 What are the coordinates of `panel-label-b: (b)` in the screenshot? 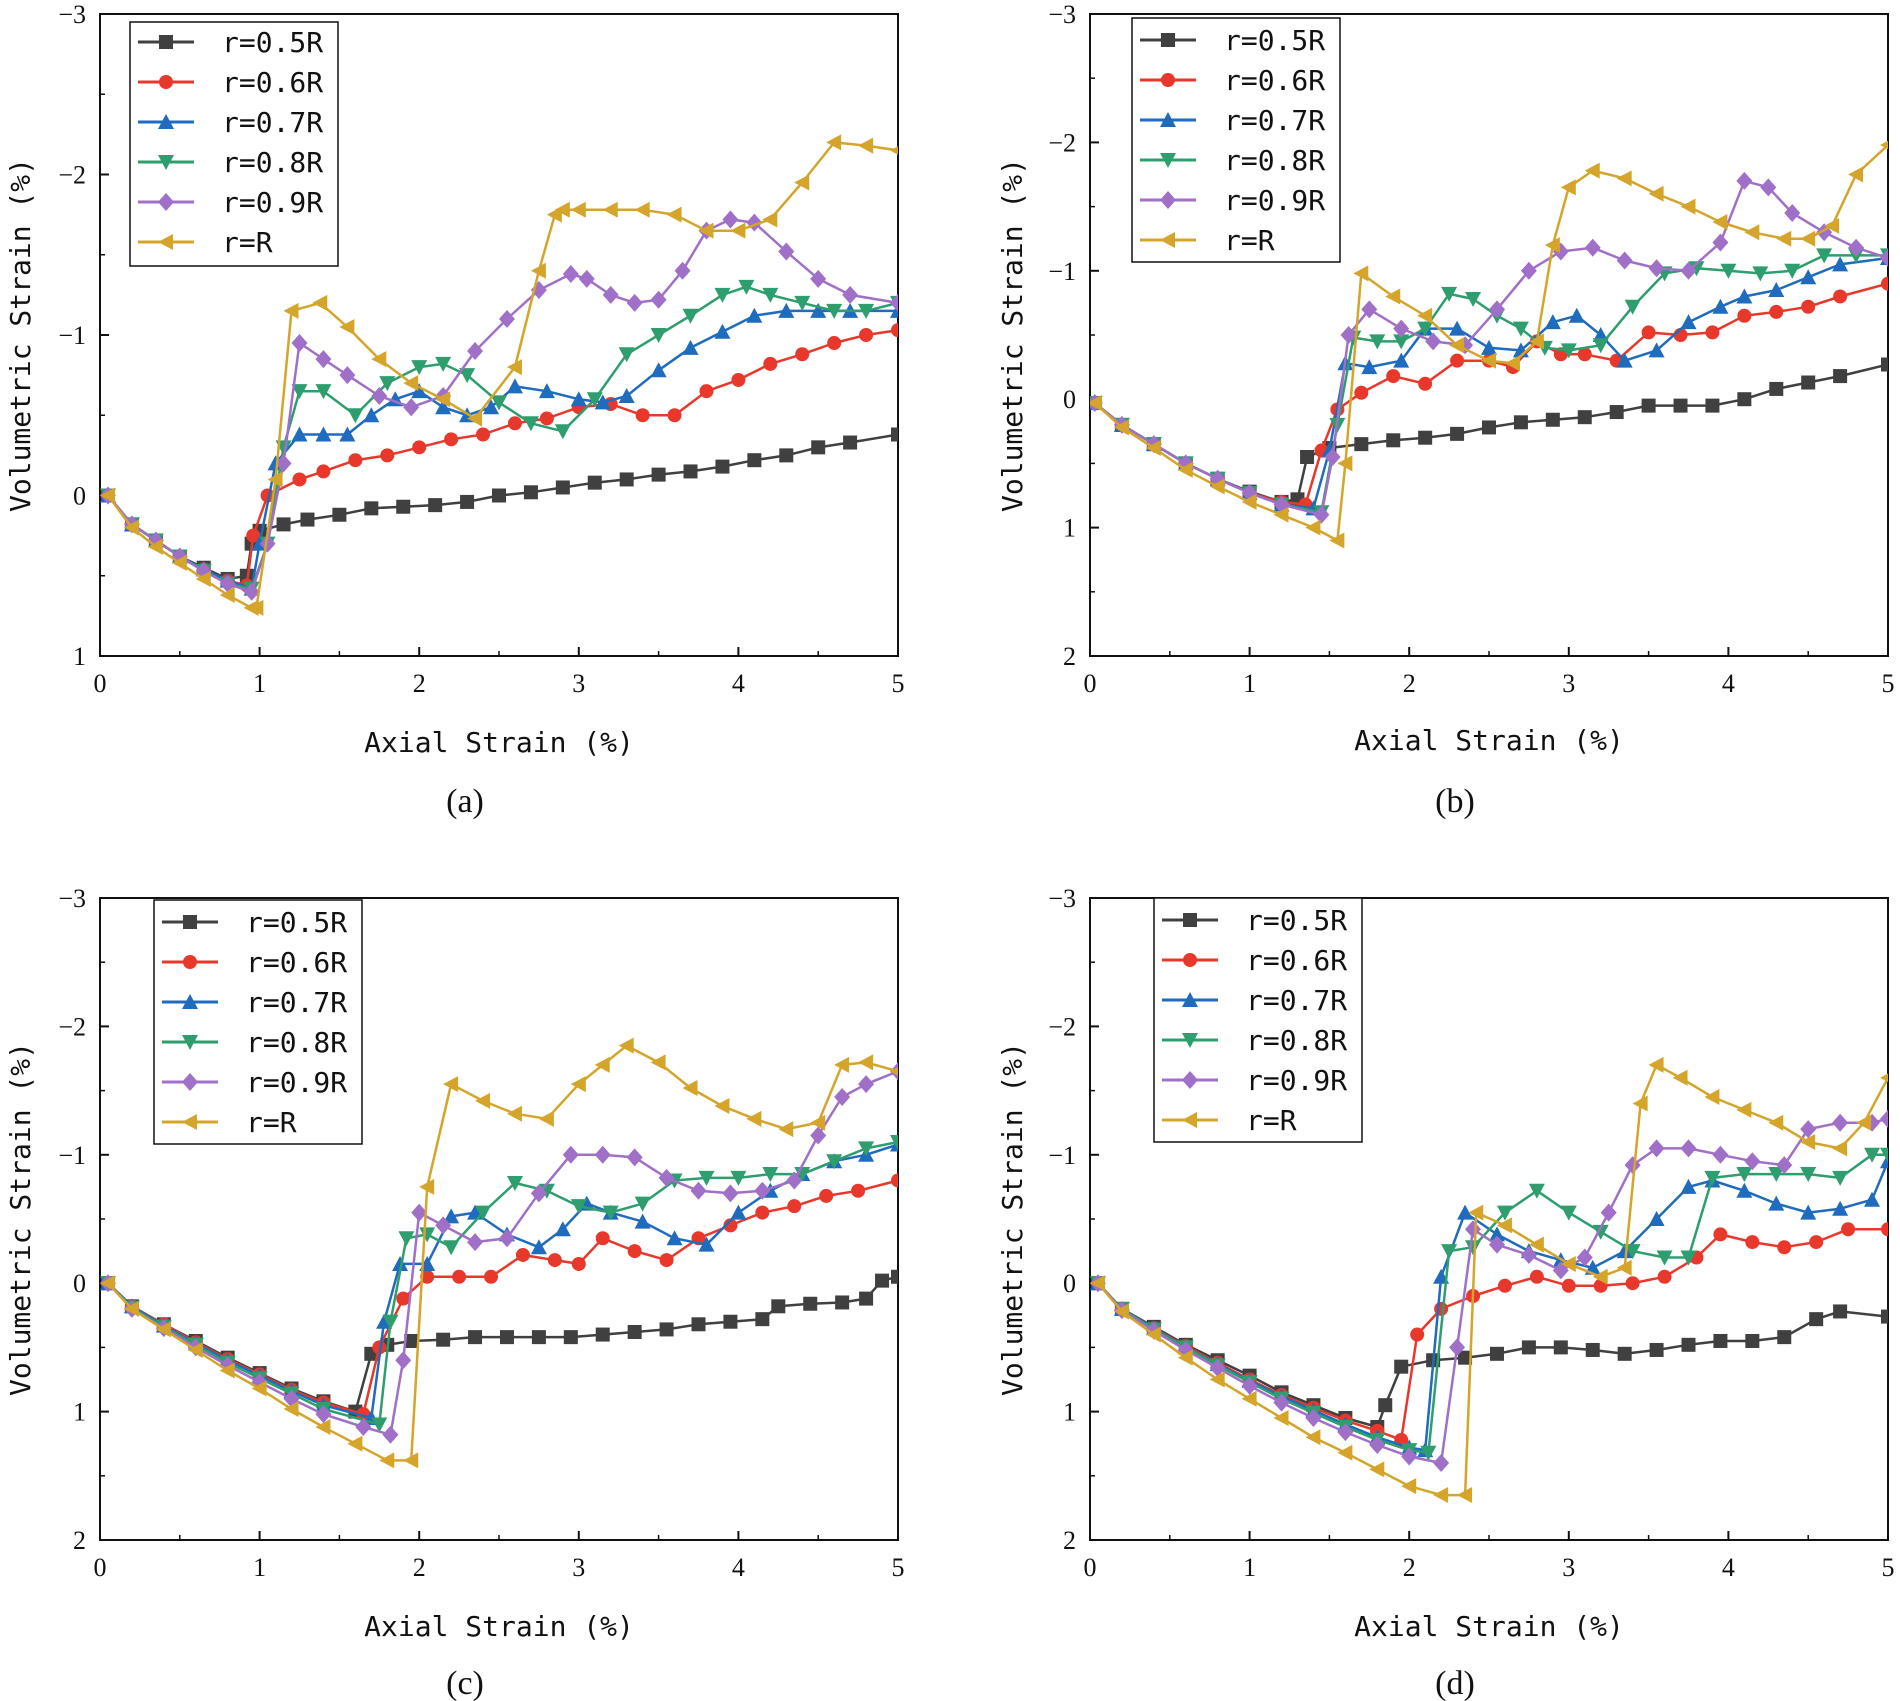 It's located at (1455, 801).